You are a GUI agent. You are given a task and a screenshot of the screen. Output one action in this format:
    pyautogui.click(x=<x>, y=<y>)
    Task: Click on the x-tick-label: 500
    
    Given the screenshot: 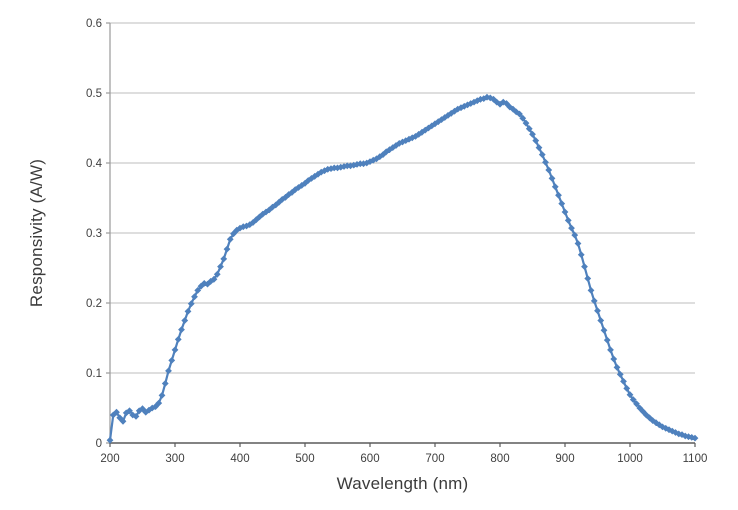 What is the action you would take?
    pyautogui.click(x=304, y=459)
    